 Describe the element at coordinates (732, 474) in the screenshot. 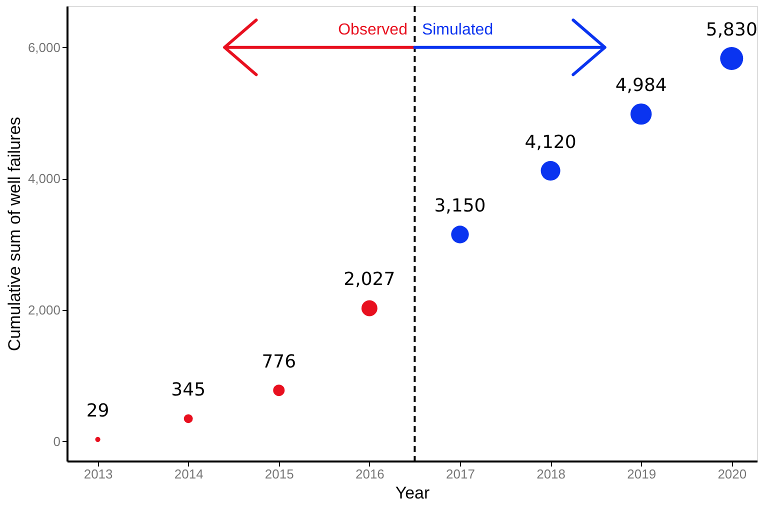

I see `x-tick-label: 2020` at that location.